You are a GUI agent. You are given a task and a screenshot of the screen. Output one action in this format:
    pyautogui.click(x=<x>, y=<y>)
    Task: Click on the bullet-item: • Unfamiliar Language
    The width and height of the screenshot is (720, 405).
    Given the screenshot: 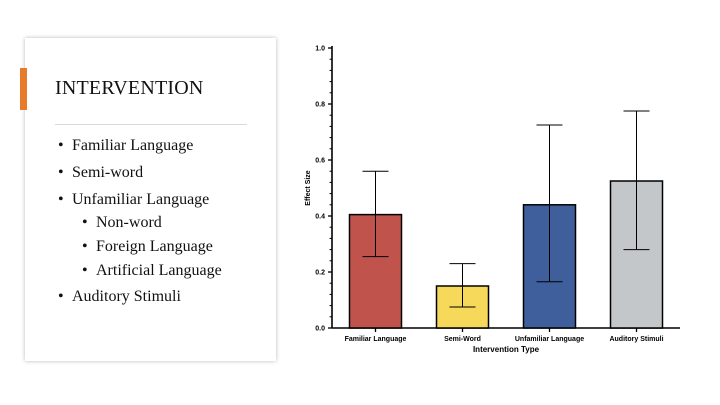 What is the action you would take?
    pyautogui.click(x=133, y=200)
    